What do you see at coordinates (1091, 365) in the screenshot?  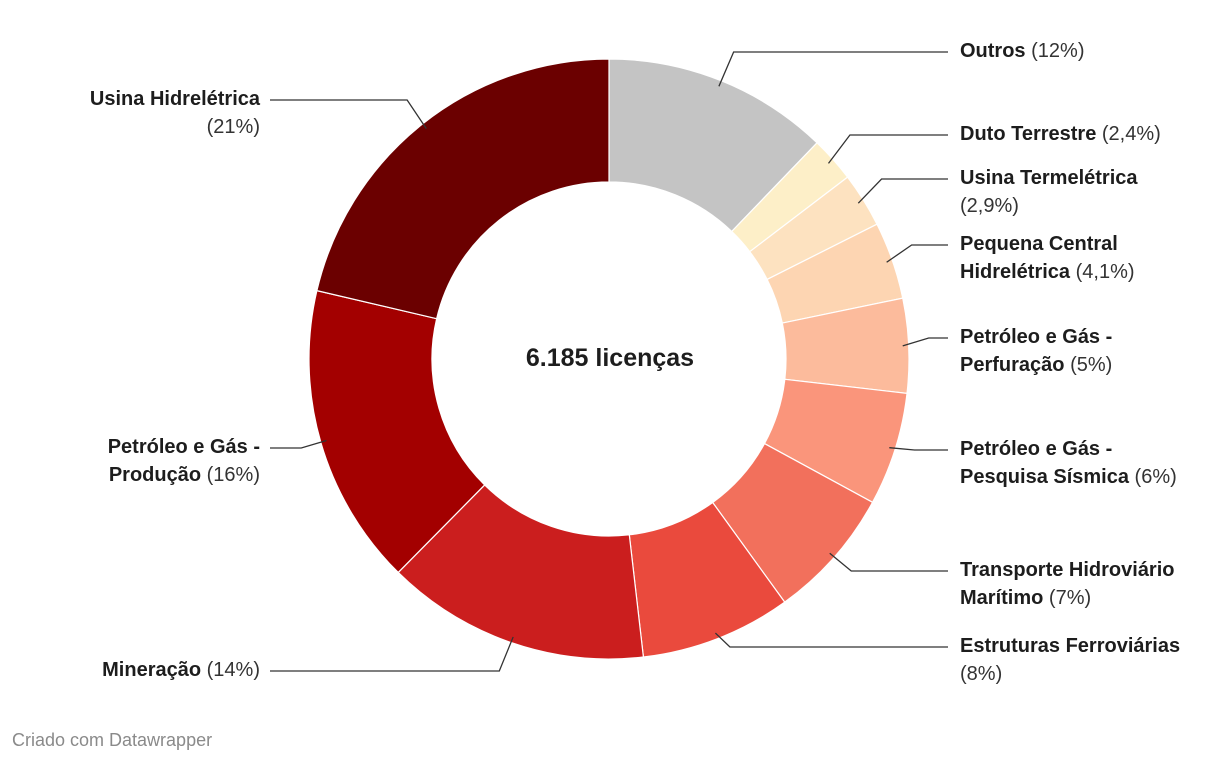 I see `slice-percent: (5%)` at bounding box center [1091, 365].